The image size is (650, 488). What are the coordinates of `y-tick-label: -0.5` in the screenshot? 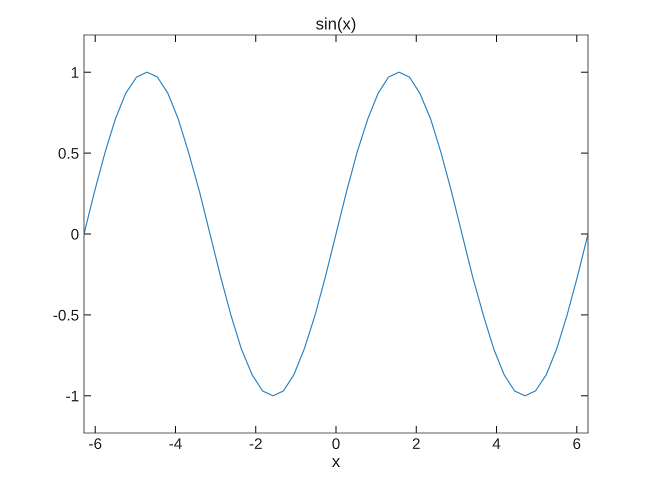 It's located at (65, 315).